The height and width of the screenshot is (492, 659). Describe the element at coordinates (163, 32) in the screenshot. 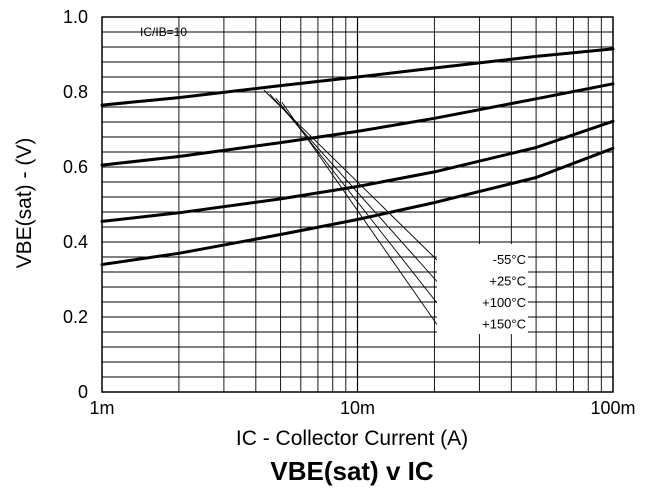

I see `ic-ib-annotation: IC/IB=10` at that location.